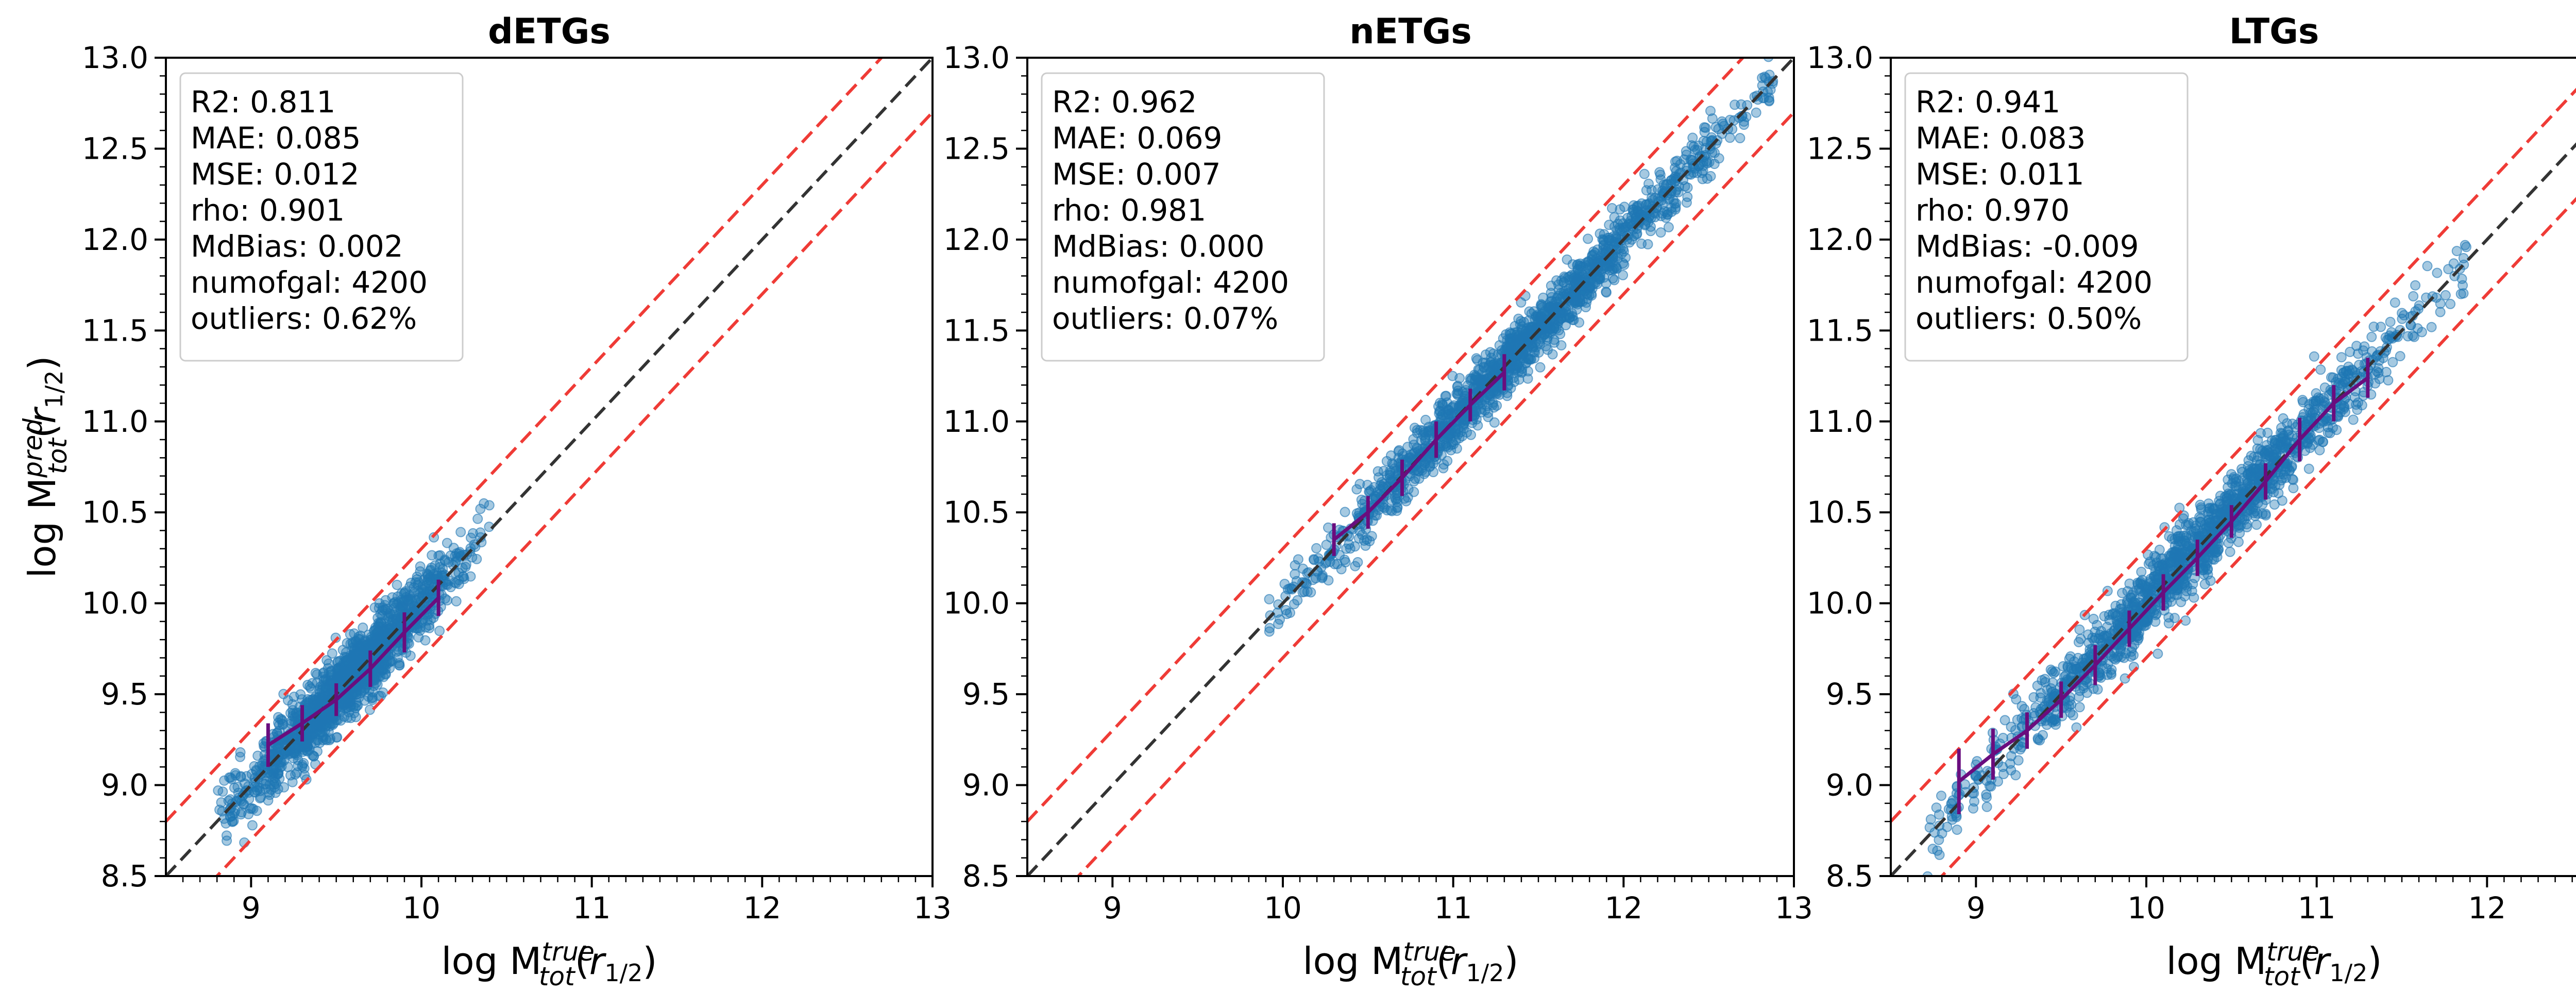  What do you see at coordinates (251, 908) in the screenshot?
I see `x-tick-label: 9` at bounding box center [251, 908].